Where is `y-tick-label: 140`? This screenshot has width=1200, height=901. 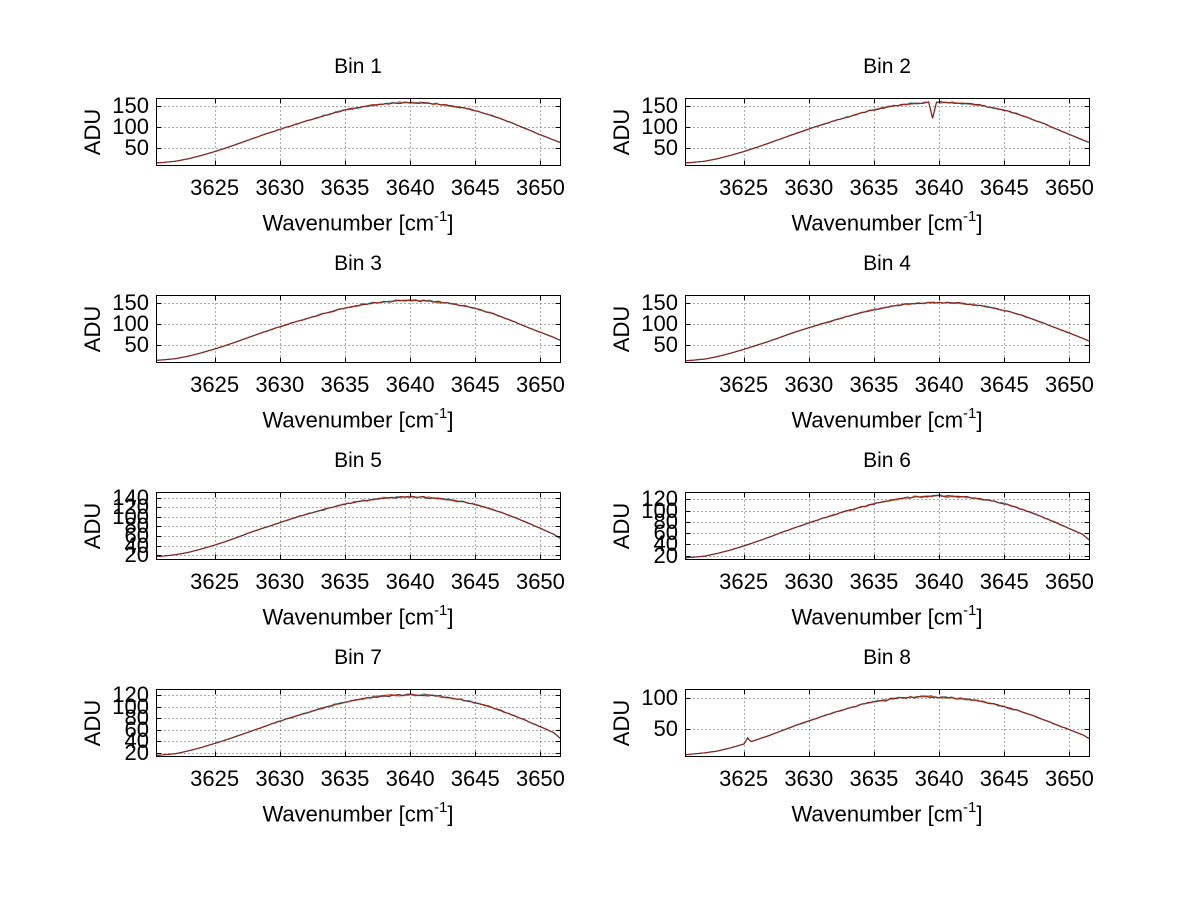 y-tick-label: 140 is located at coordinates (130, 497).